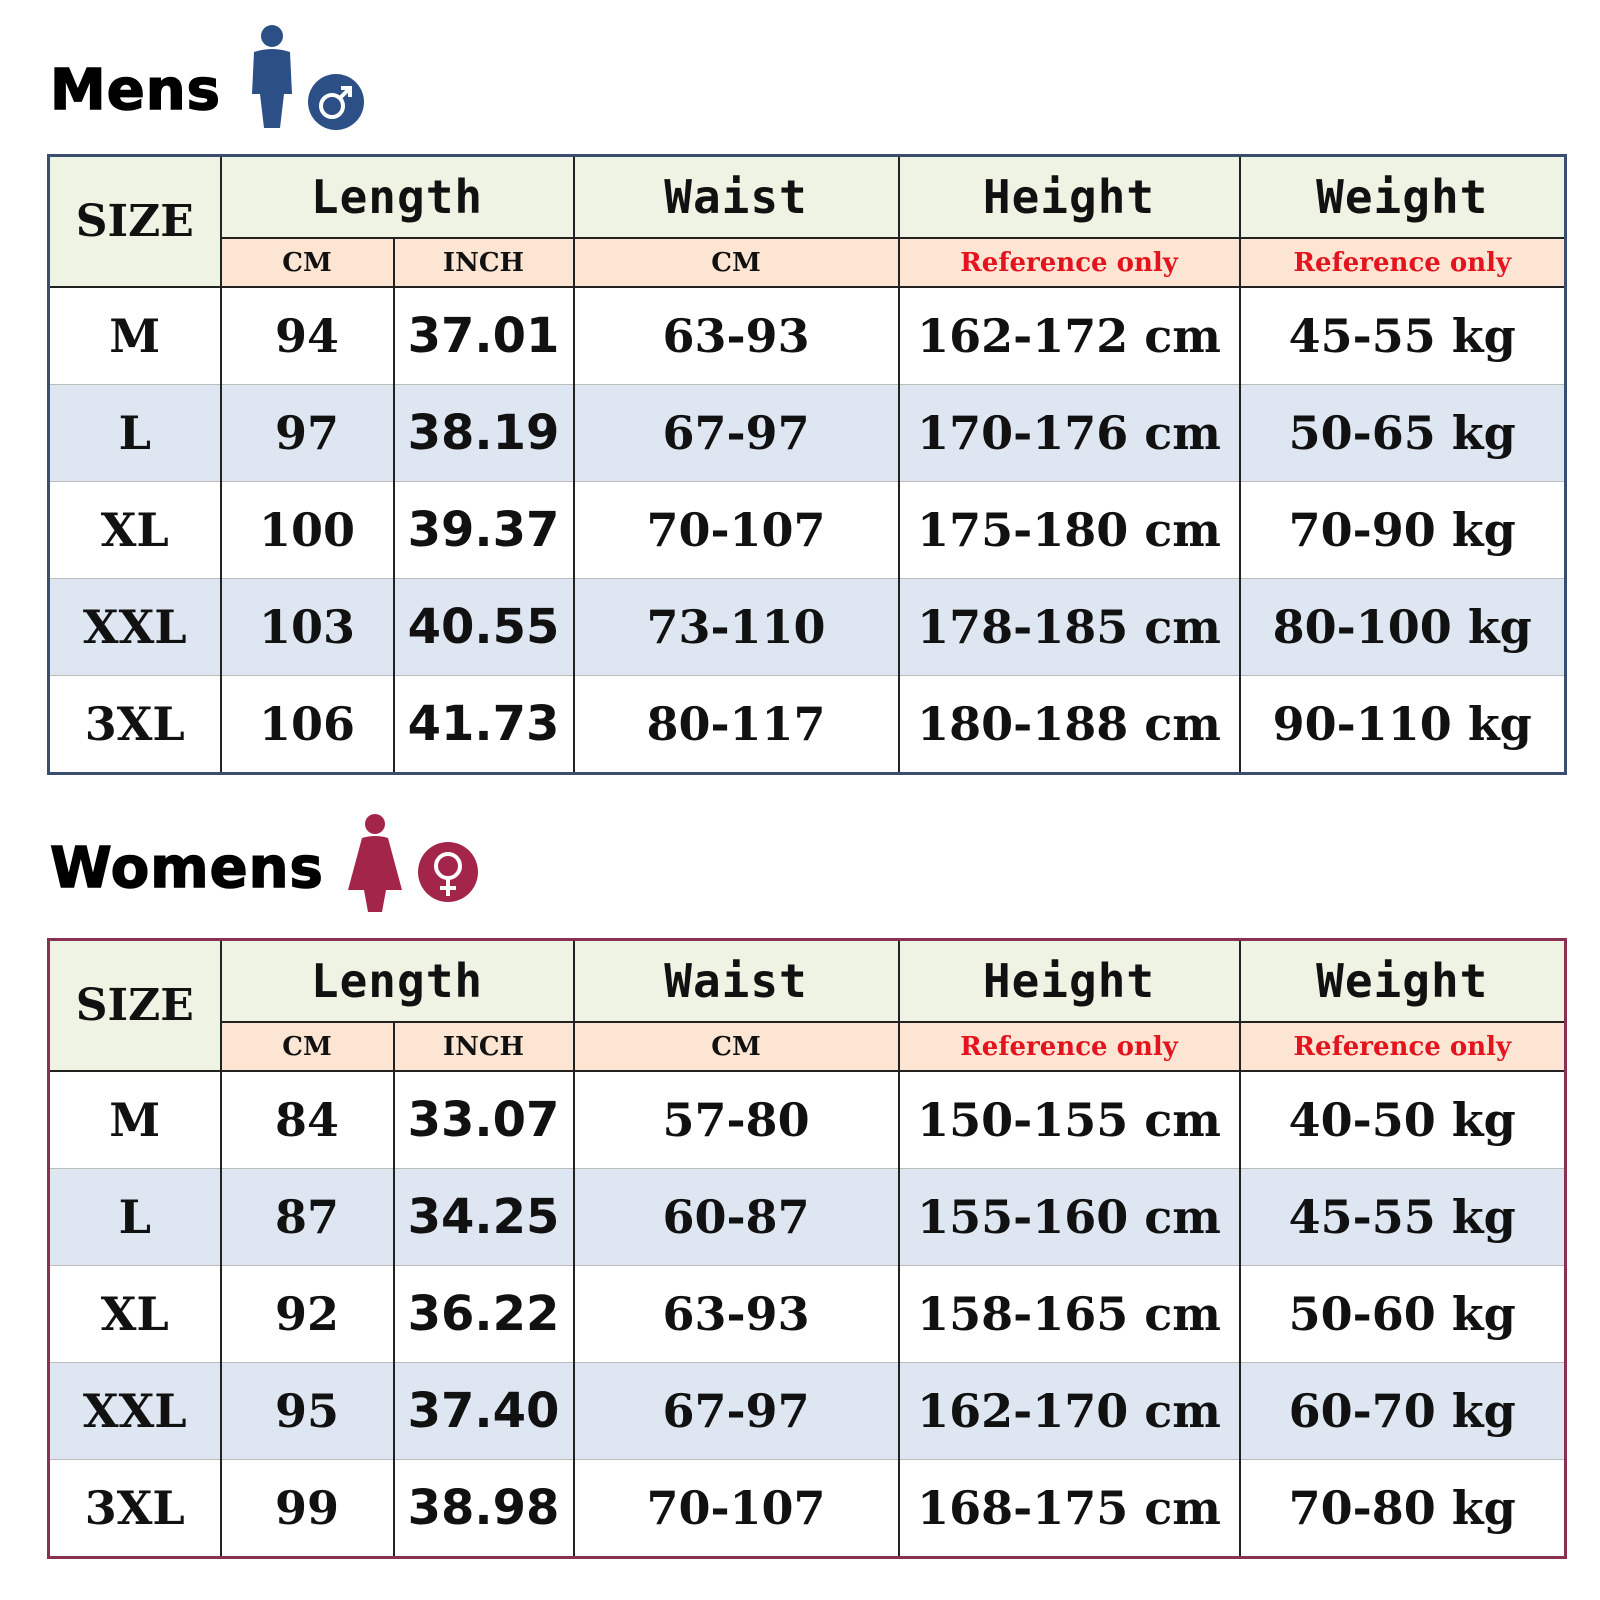 The width and height of the screenshot is (1600, 1600). Describe the element at coordinates (1069, 1314) in the screenshot. I see `data-cell: 158-165 cm` at that location.